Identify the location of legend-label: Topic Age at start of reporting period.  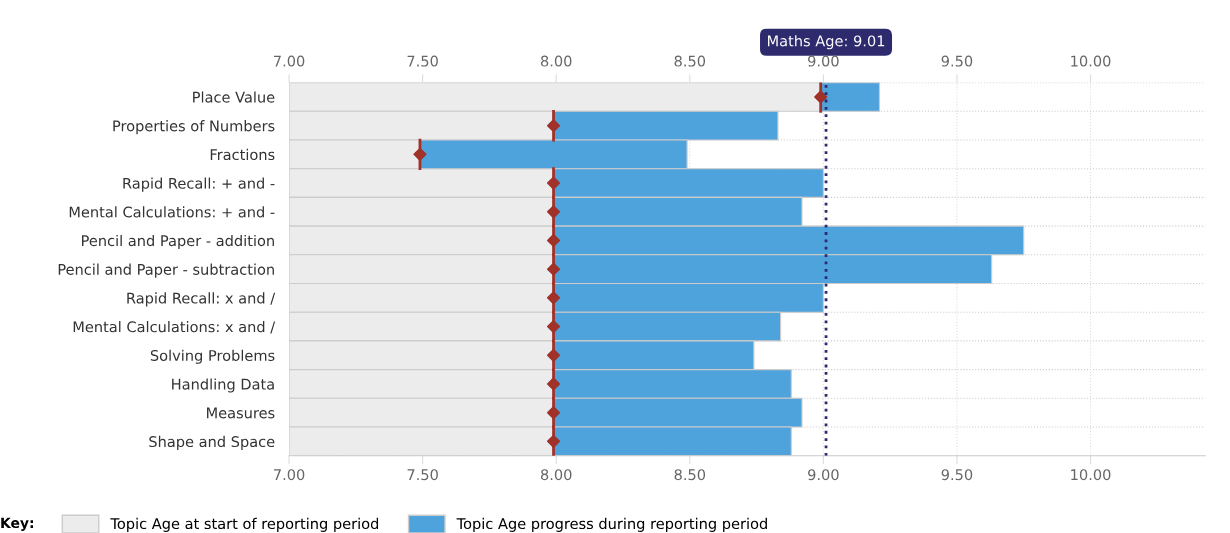
(244, 524).